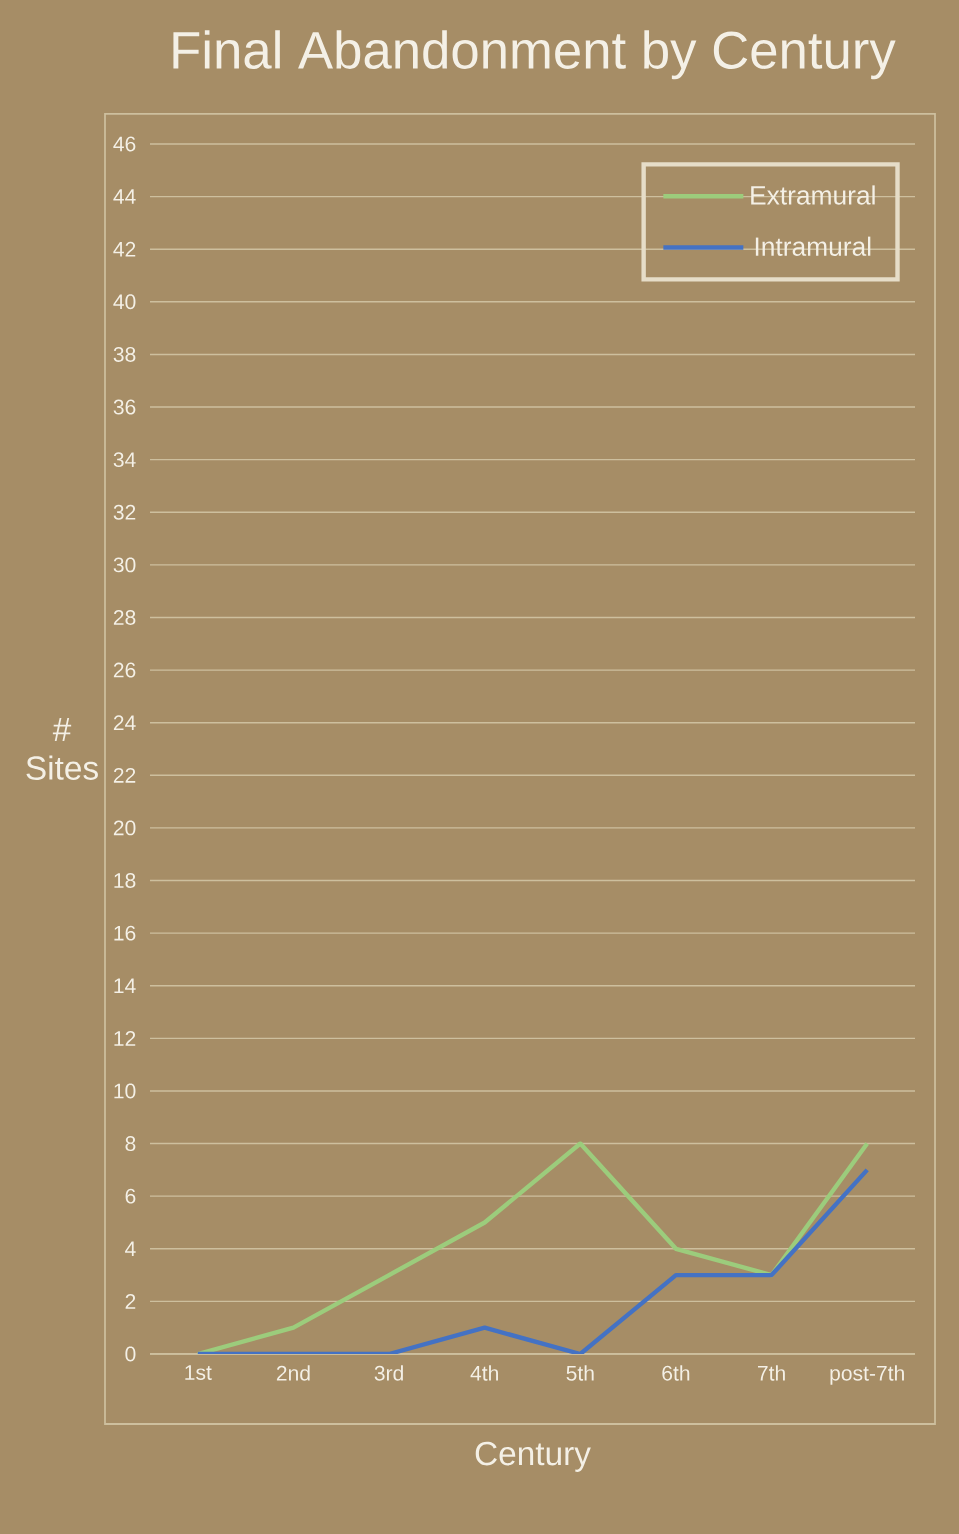 Image resolution: width=959 pixels, height=1534 pixels. I want to click on y-tick-label: 22, so click(124, 775).